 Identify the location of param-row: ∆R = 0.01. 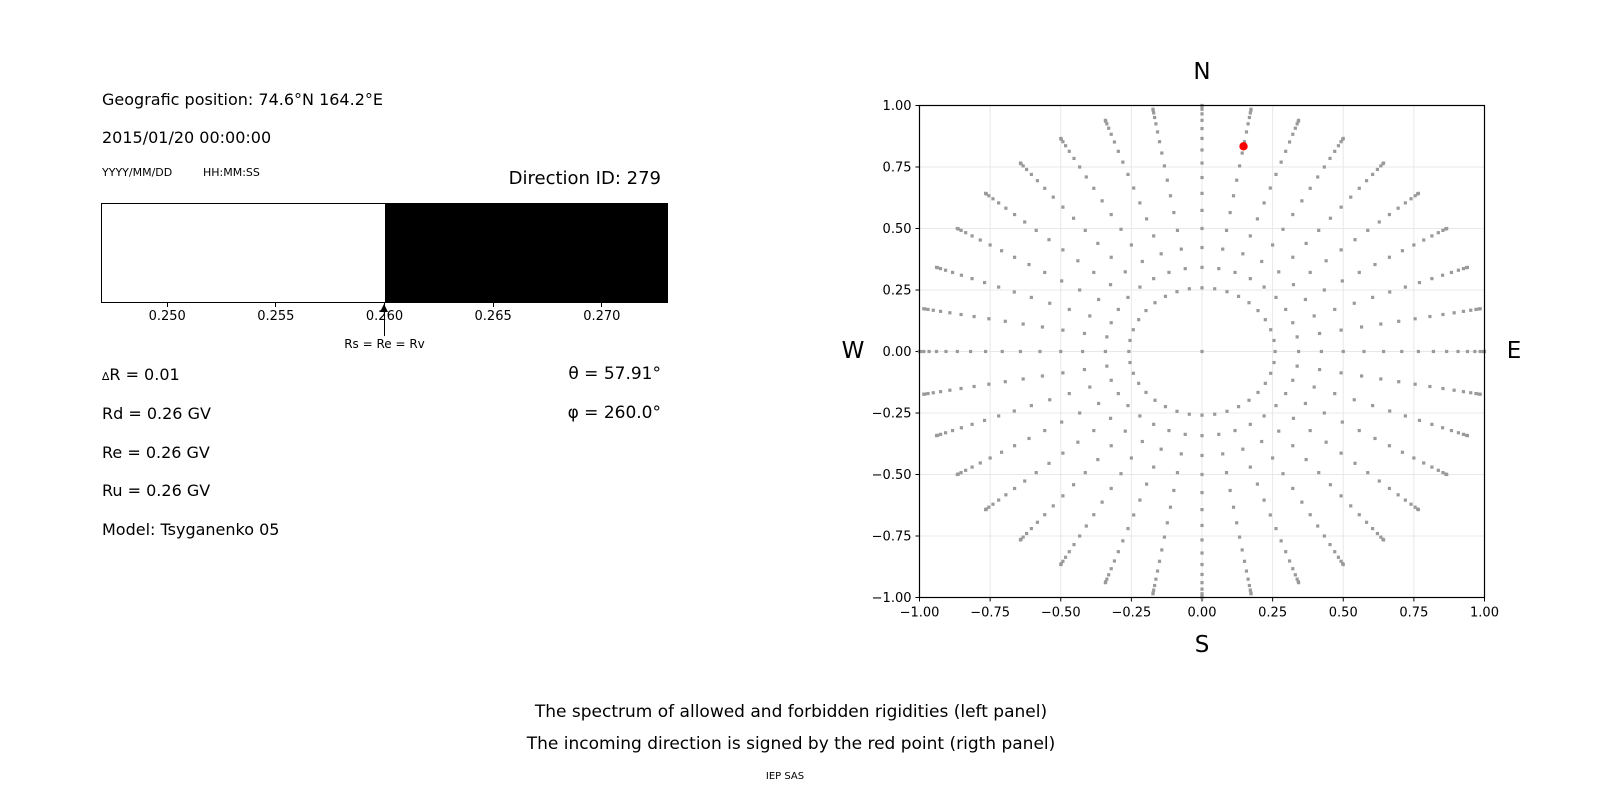
(141, 374).